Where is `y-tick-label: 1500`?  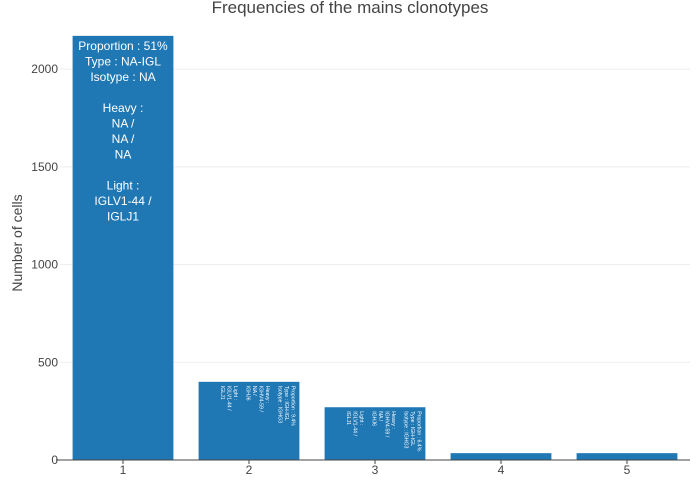 y-tick-label: 1500 is located at coordinates (44, 167).